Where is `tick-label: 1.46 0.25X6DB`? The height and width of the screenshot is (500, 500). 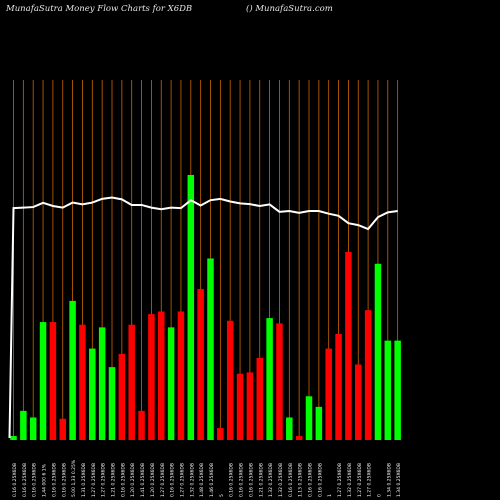 tick-label: 1.46 0.25X6DB is located at coordinates (212, 480).